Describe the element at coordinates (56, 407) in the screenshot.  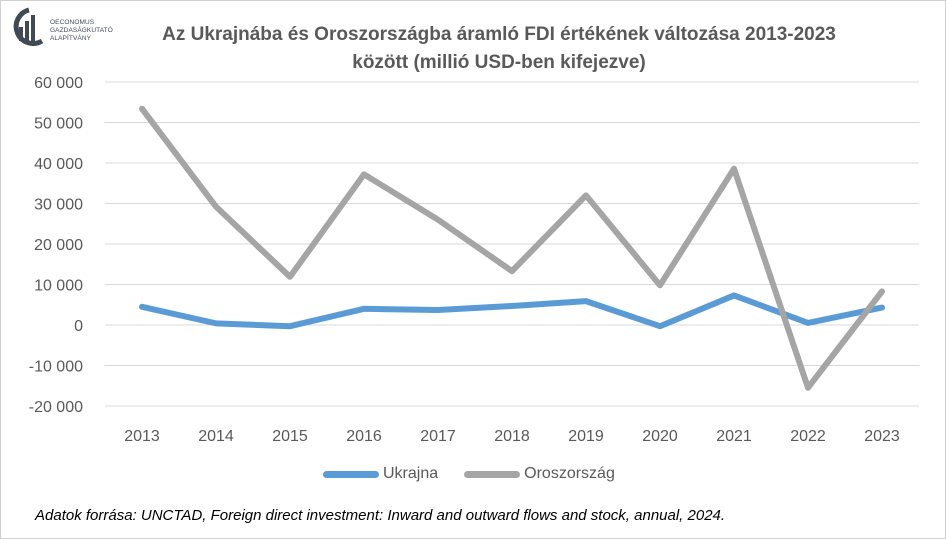
I see `y-tick-label: -20 000` at that location.